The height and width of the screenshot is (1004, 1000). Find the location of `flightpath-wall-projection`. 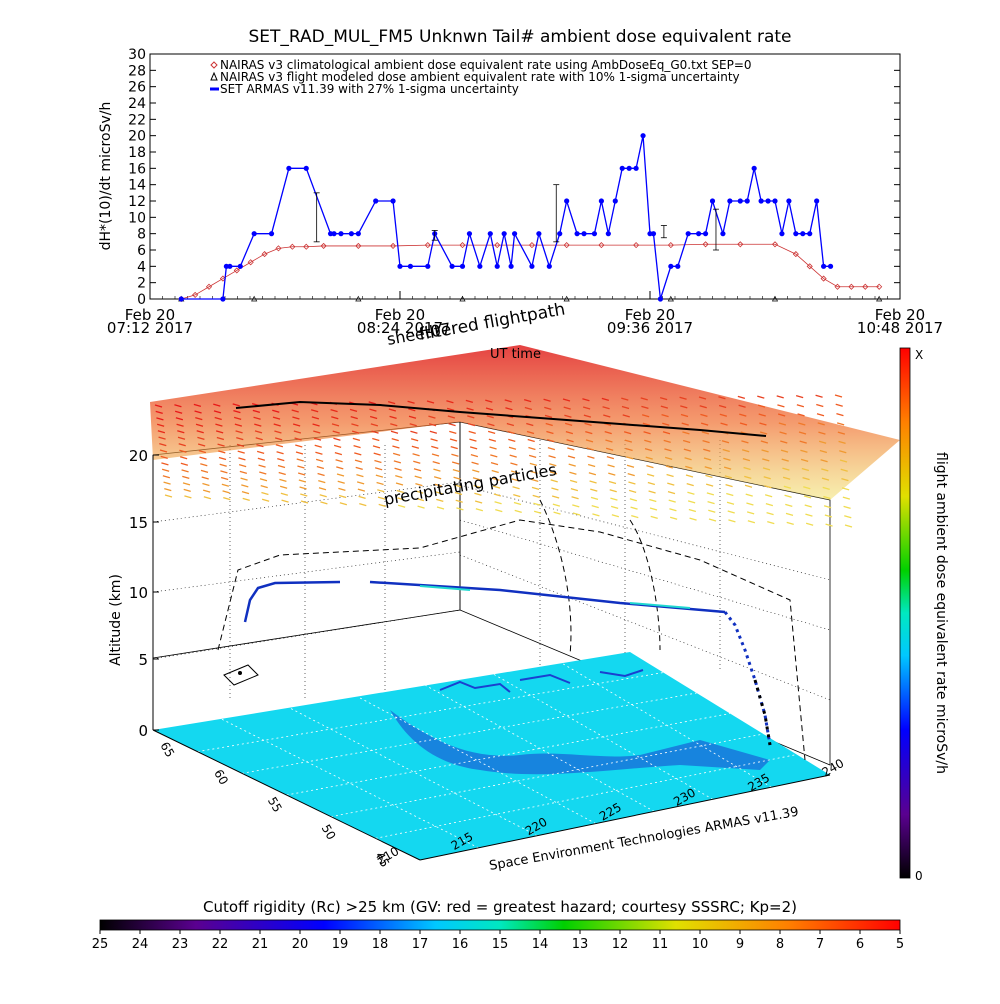

flightpath-wall-projection is located at coordinates (511, 640).